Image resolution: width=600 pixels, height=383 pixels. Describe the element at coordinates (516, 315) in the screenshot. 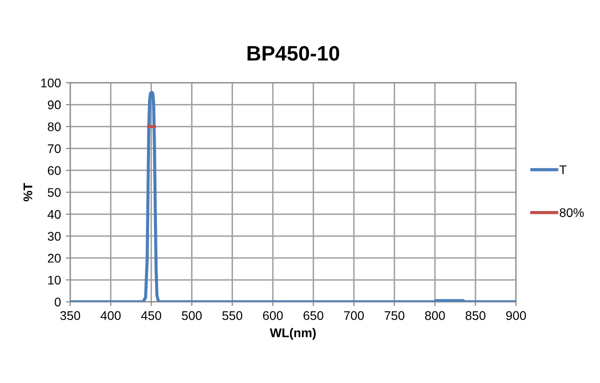

I see `x-tick-label: 900` at that location.